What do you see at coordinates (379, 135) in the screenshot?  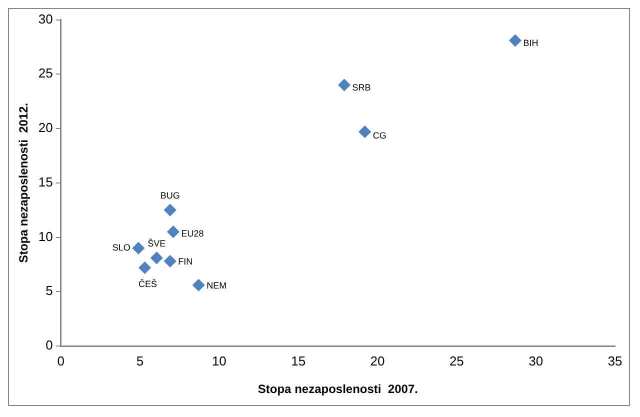 I see `annotation: CG` at bounding box center [379, 135].